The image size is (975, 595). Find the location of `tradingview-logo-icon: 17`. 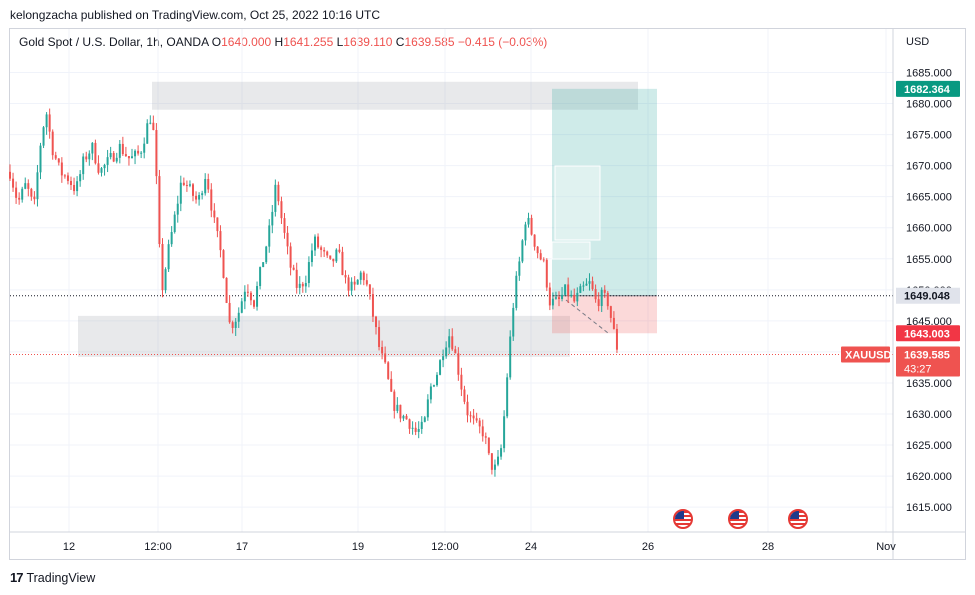

tradingview-logo-icon: 17 is located at coordinates (17, 577).